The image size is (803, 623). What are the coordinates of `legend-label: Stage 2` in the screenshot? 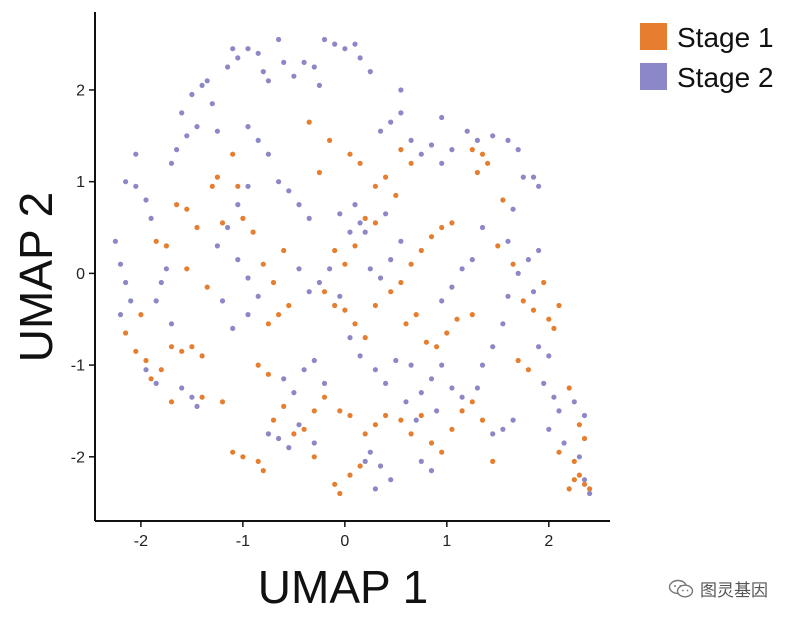 It's located at (725, 77).